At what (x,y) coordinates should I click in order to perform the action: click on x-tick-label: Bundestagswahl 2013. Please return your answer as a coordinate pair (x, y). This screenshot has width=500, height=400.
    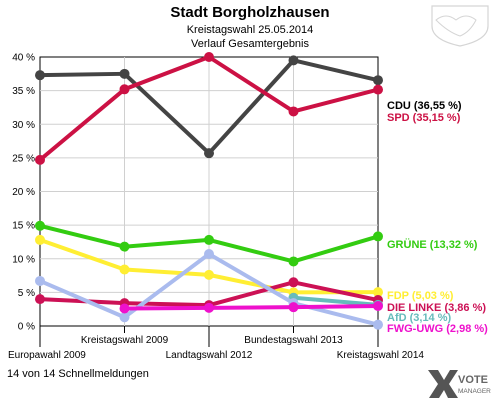
    Looking at the image, I should click on (293, 340).